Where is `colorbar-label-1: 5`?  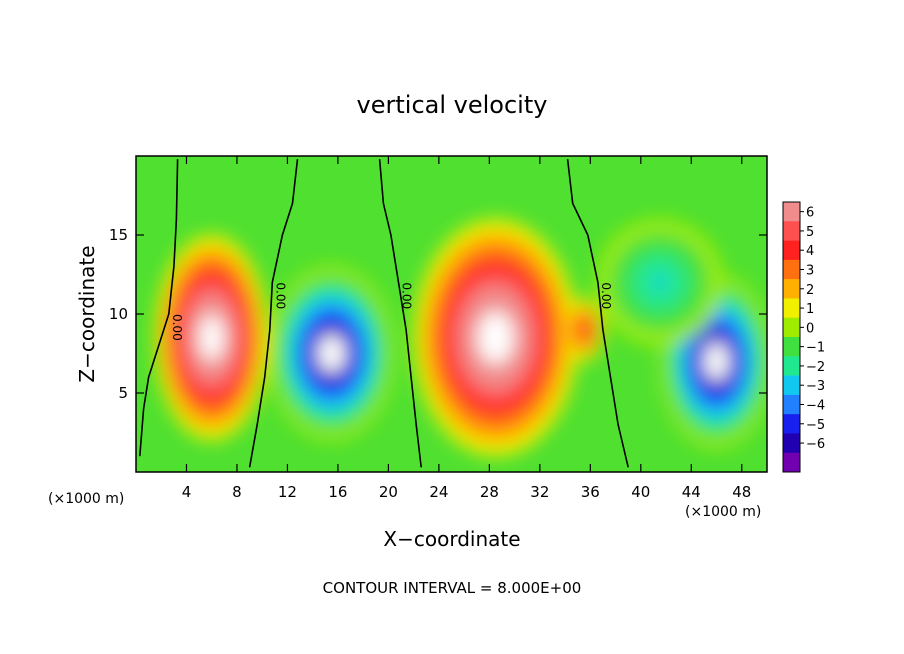 colorbar-label-1: 5 is located at coordinates (810, 232).